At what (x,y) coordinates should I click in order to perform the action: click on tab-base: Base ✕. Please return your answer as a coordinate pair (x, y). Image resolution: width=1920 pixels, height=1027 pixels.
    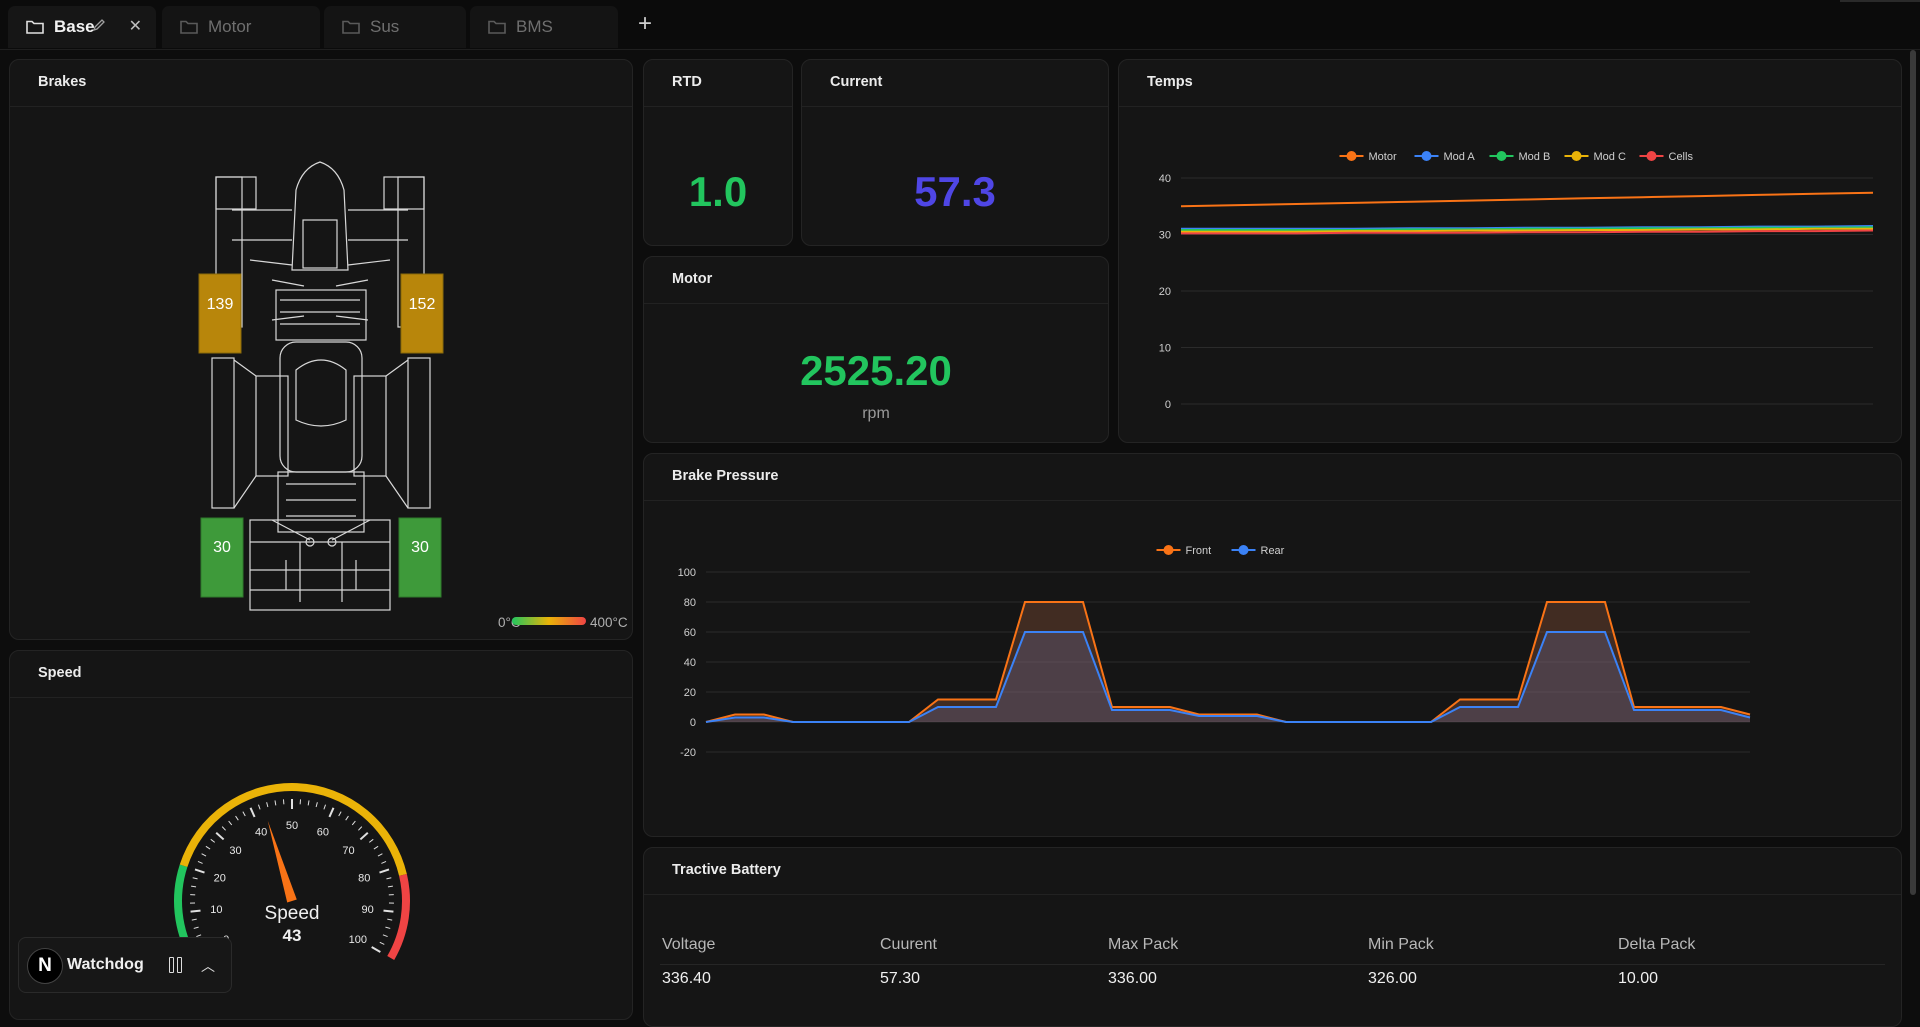
    Looking at the image, I should click on (82, 27).